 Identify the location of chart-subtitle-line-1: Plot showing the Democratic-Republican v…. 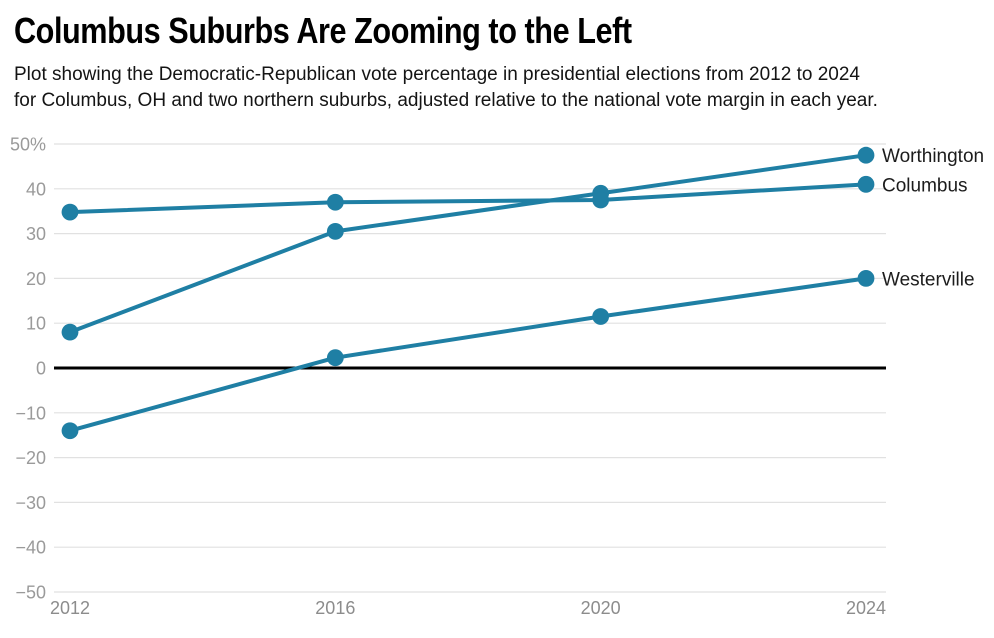
(437, 74).